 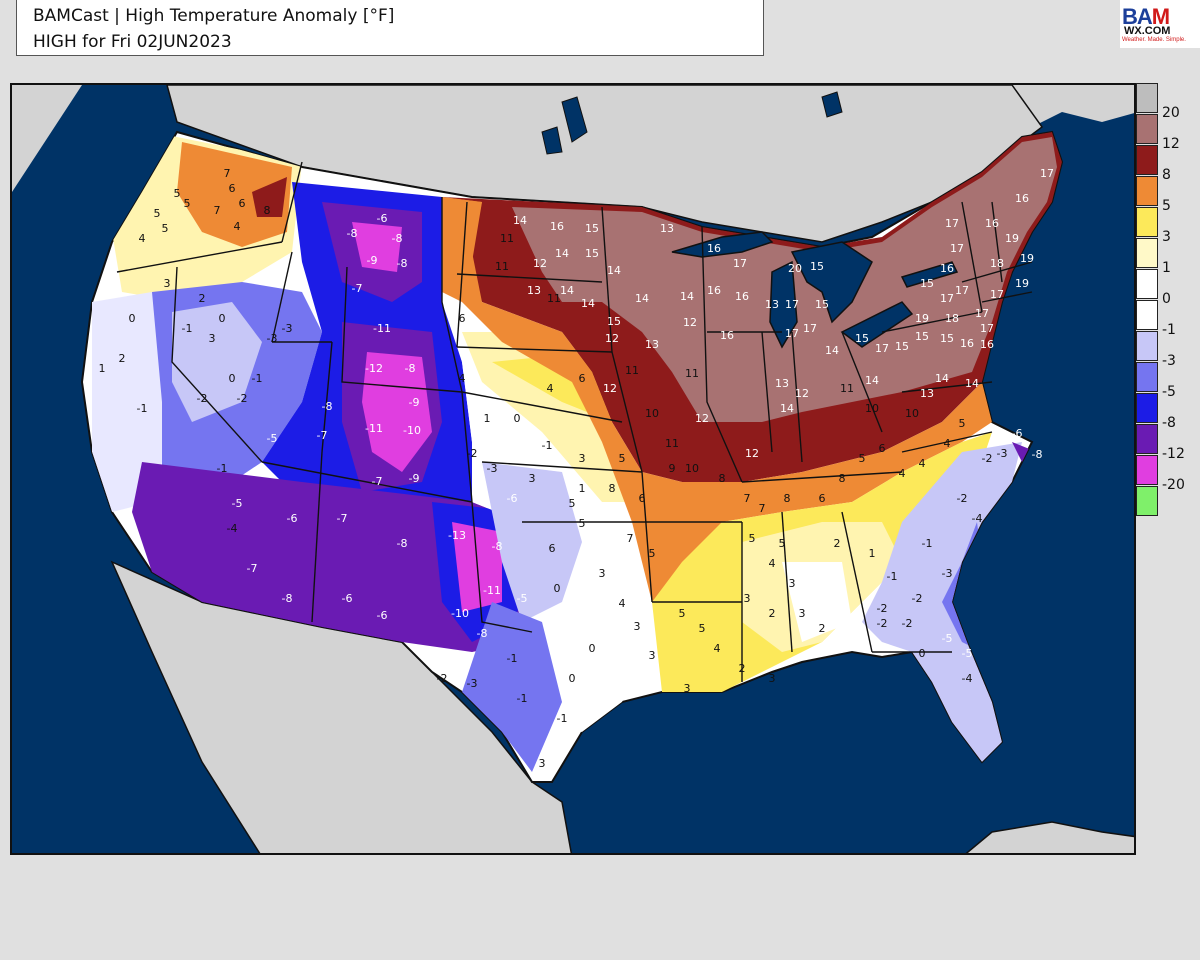 What do you see at coordinates (374, 368) in the screenshot?
I see `anomaly-value-label: -12` at bounding box center [374, 368].